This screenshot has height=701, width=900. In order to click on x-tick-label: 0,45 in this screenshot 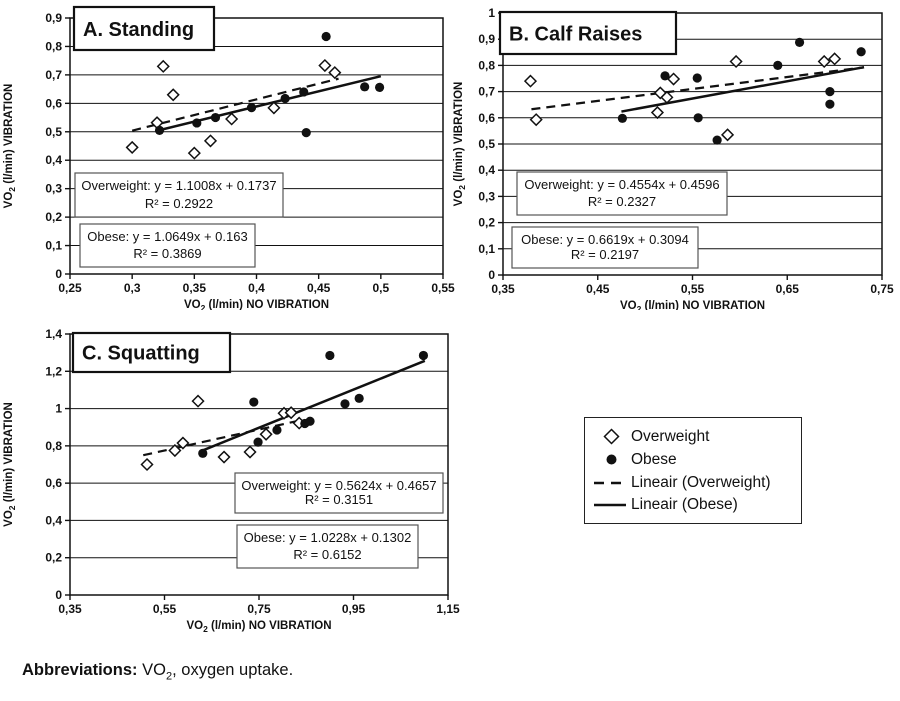, I will do `click(598, 289)`.